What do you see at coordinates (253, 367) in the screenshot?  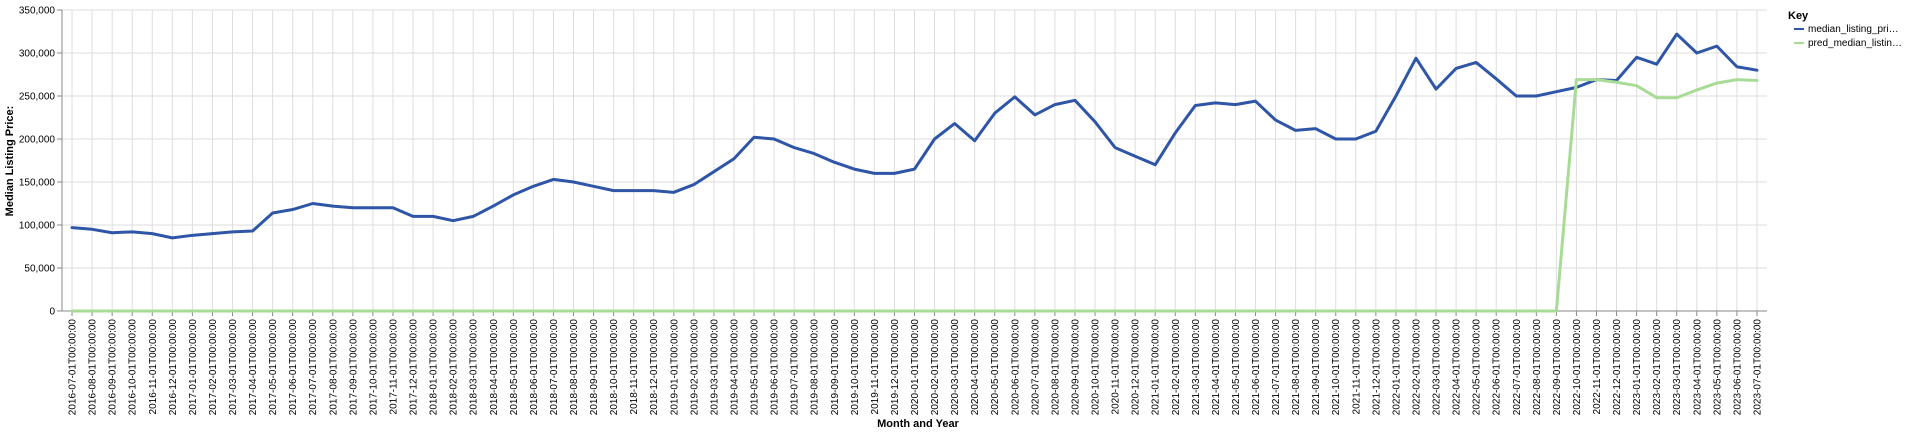 I see `x-tick-label: 2017-04-01T00:00:00` at bounding box center [253, 367].